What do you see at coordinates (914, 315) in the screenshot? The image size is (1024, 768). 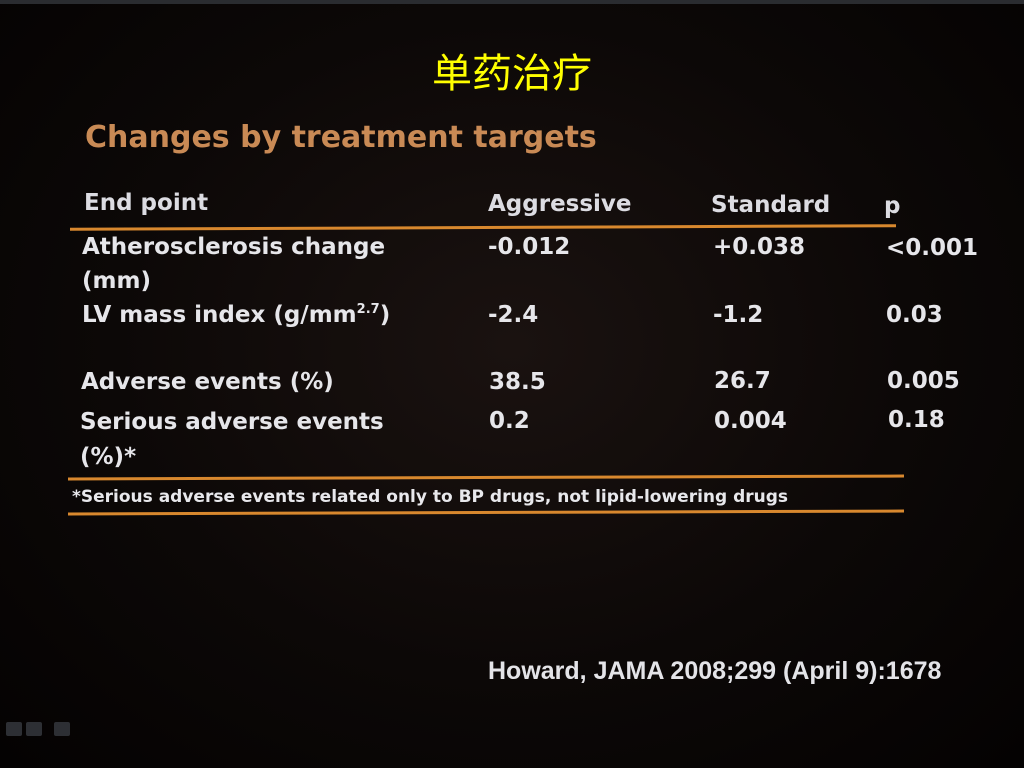 I see `p-value-cell: 0.03` at bounding box center [914, 315].